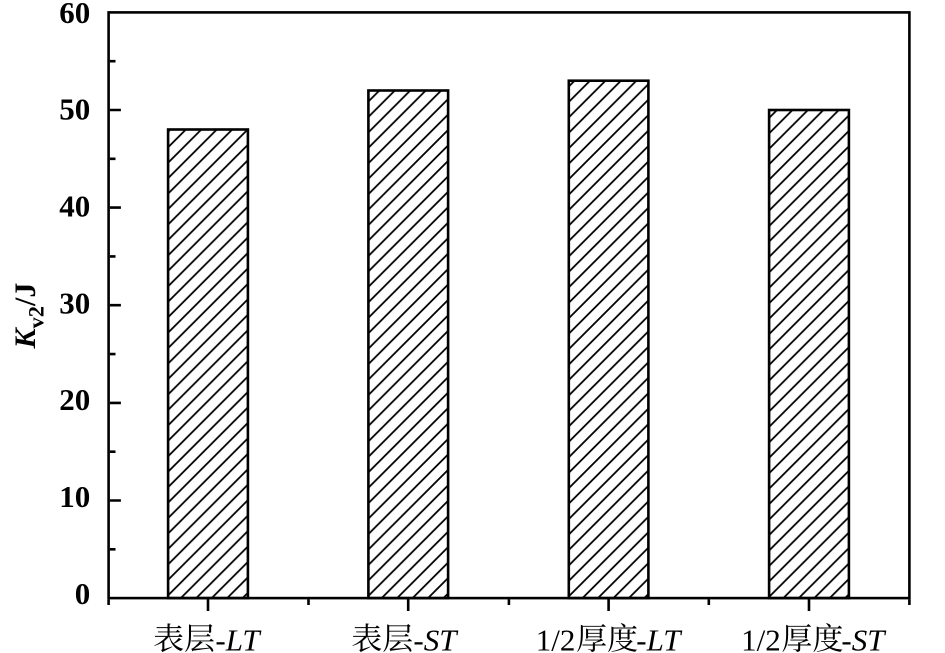 This screenshot has height=653, width=945. I want to click on svg-text: Kv2/J, so click(28, 316).